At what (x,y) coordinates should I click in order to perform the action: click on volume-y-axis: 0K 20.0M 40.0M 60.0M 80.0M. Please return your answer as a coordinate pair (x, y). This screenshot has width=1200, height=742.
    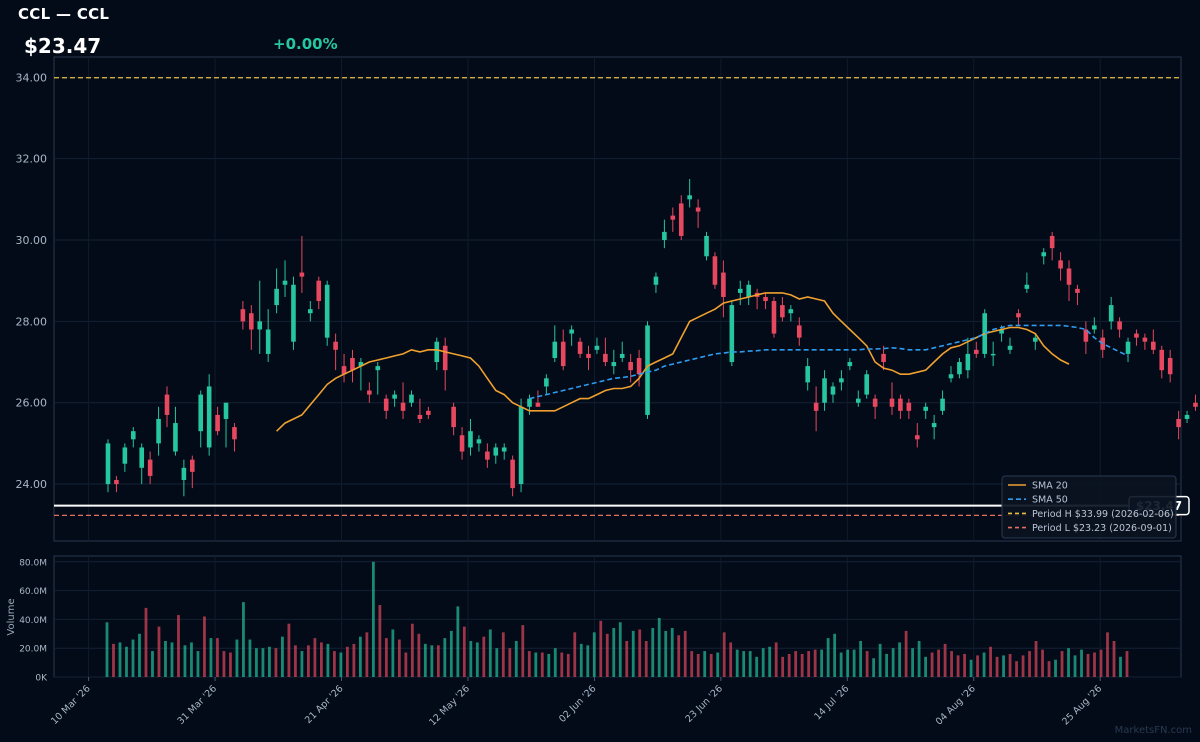
    Looking at the image, I should click on (33, 620).